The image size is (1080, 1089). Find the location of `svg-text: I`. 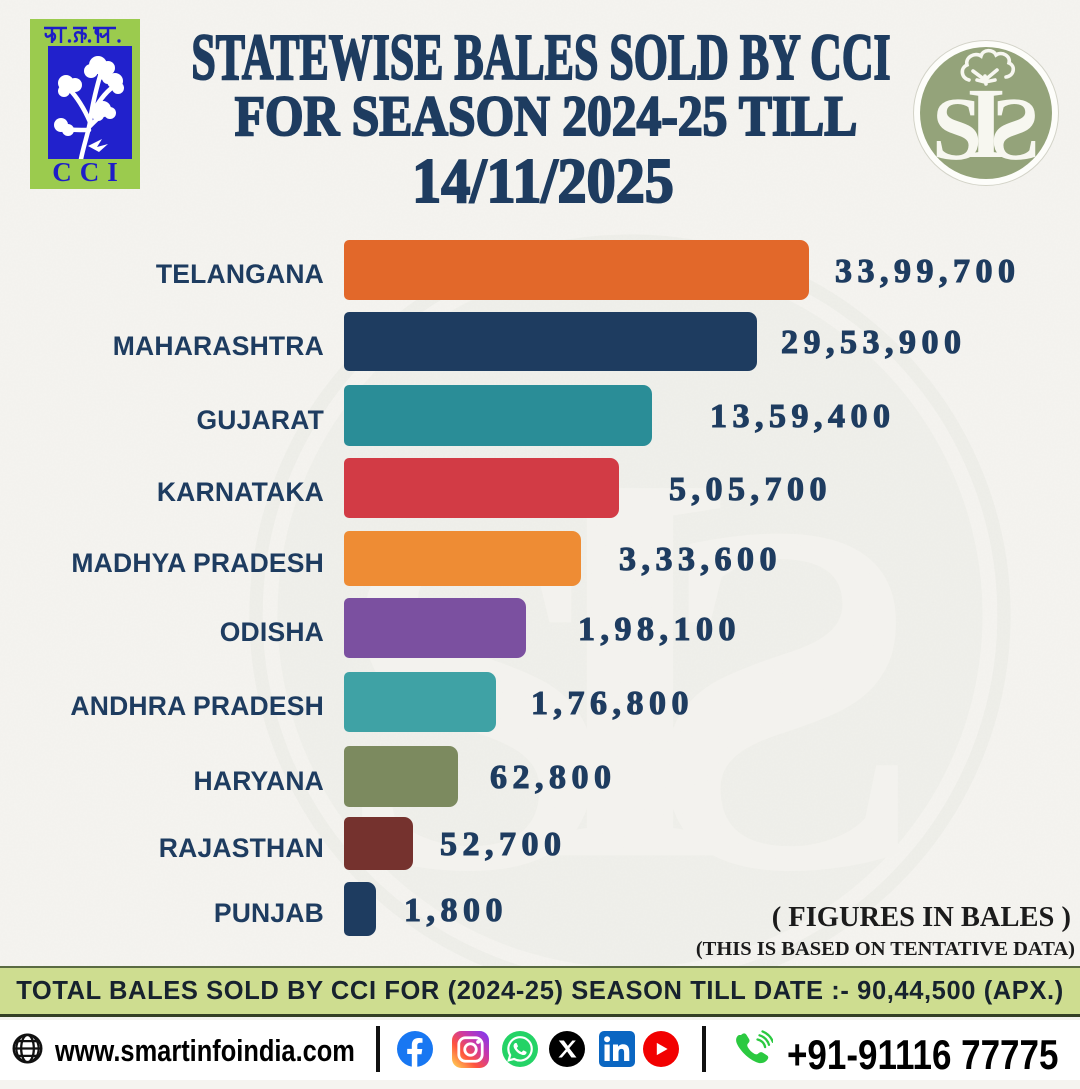

svg-text: I is located at coordinates (630, 666).